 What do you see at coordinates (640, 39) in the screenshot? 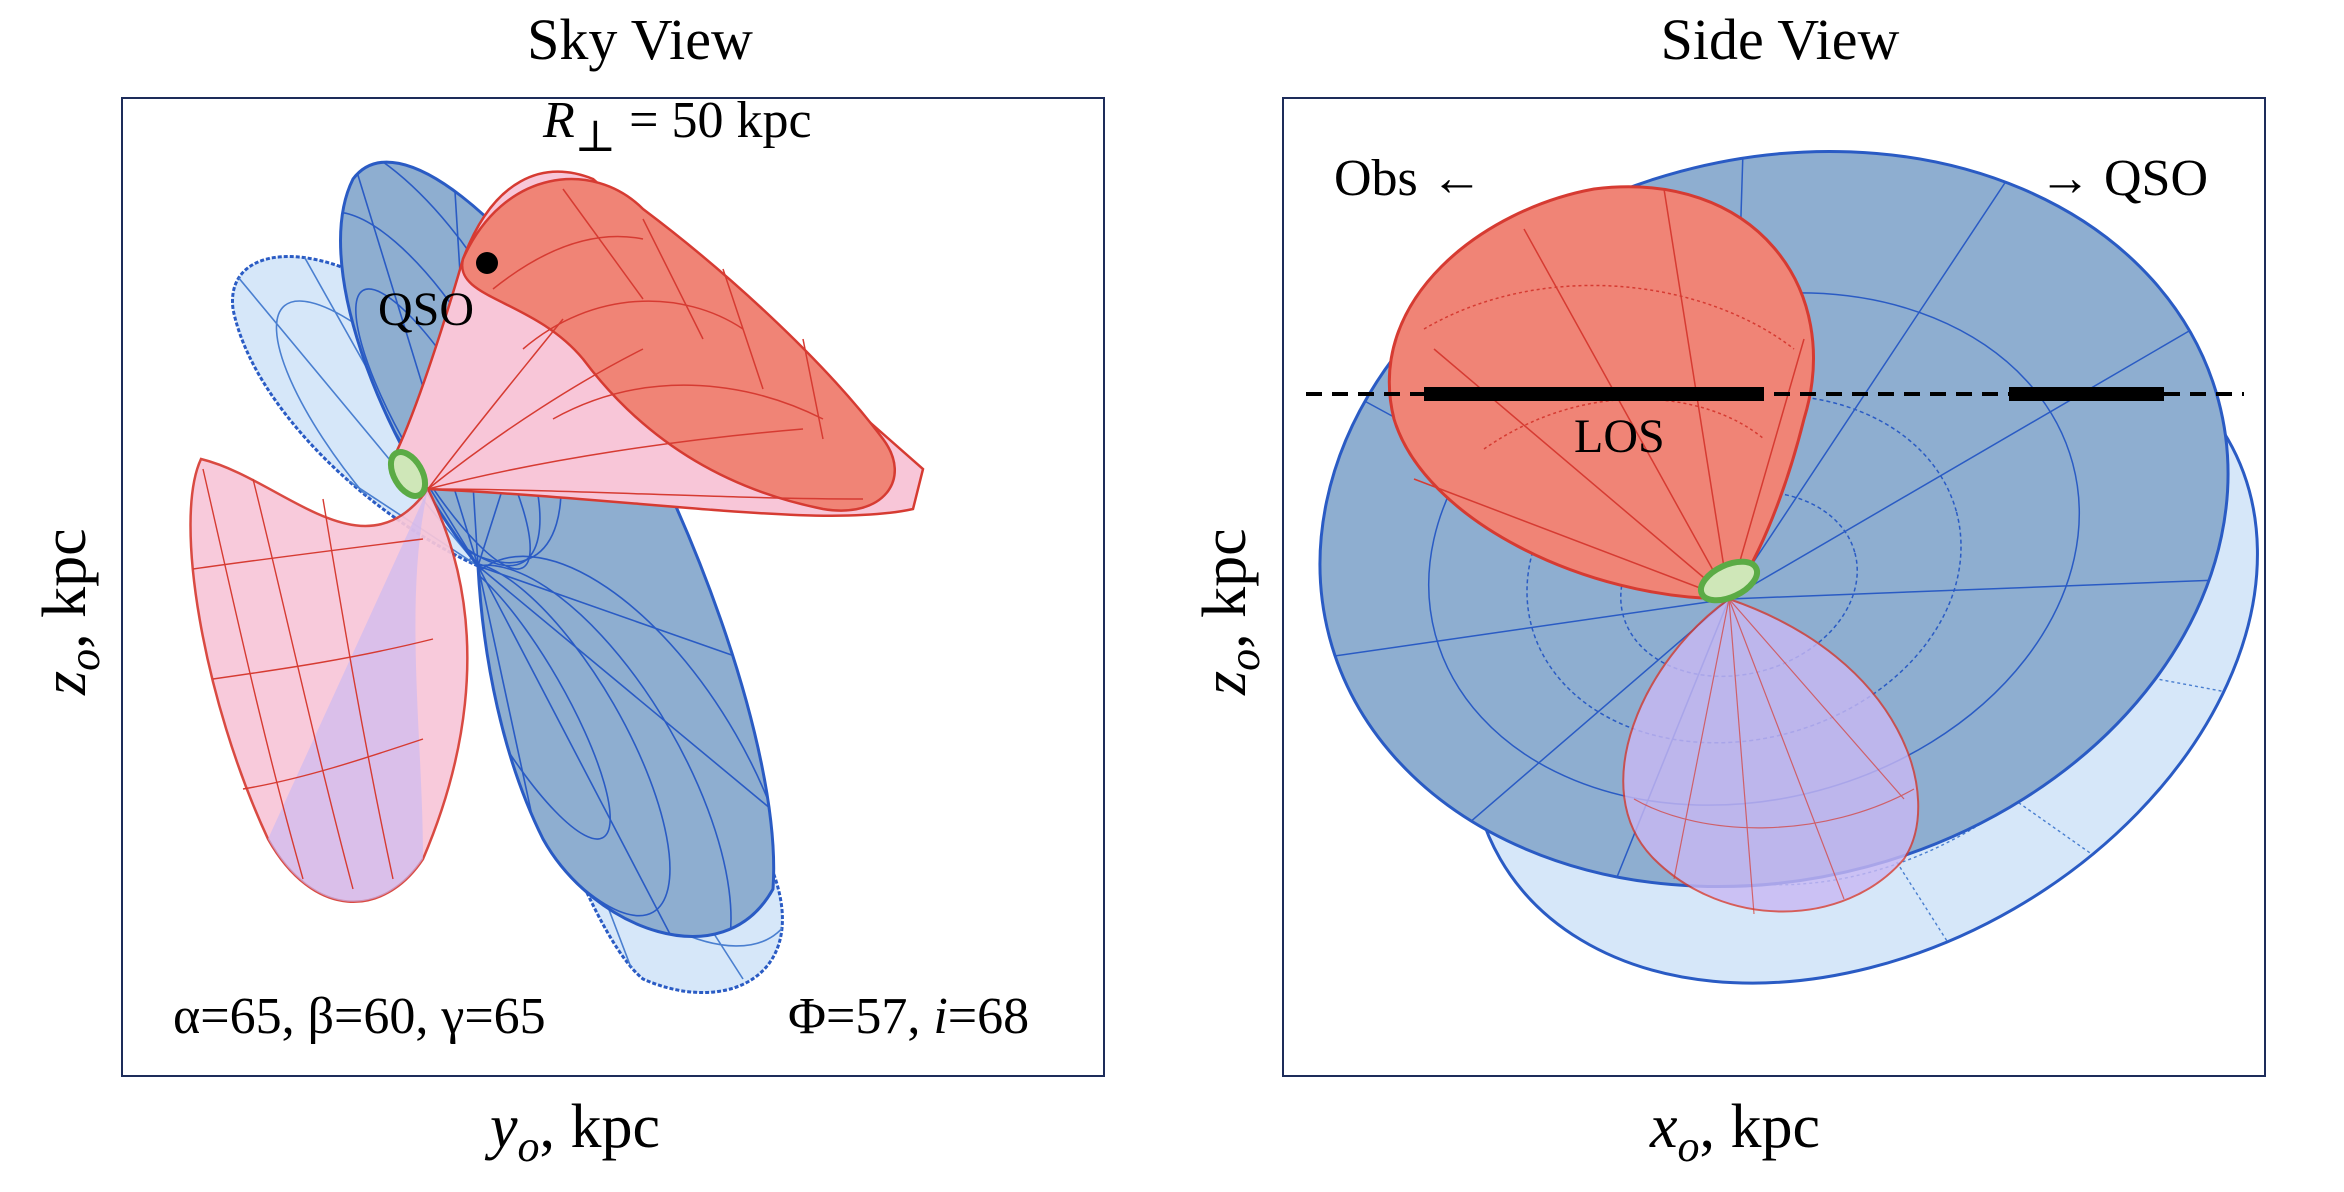
I see `sky-view-title: Sky View` at bounding box center [640, 39].